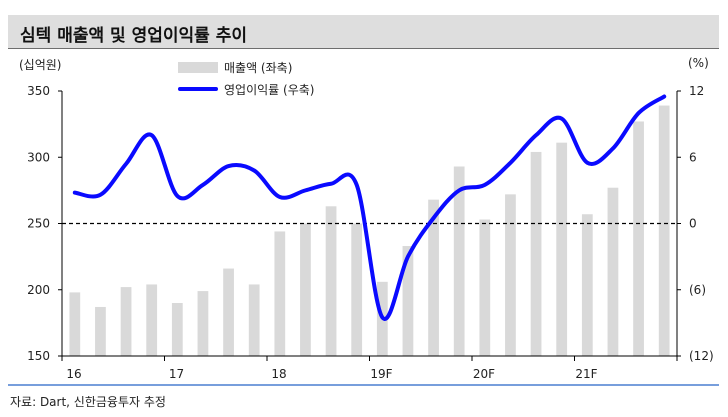 This screenshot has height=417, width=728. I want to click on x-tick-label: 21F, so click(586, 374).